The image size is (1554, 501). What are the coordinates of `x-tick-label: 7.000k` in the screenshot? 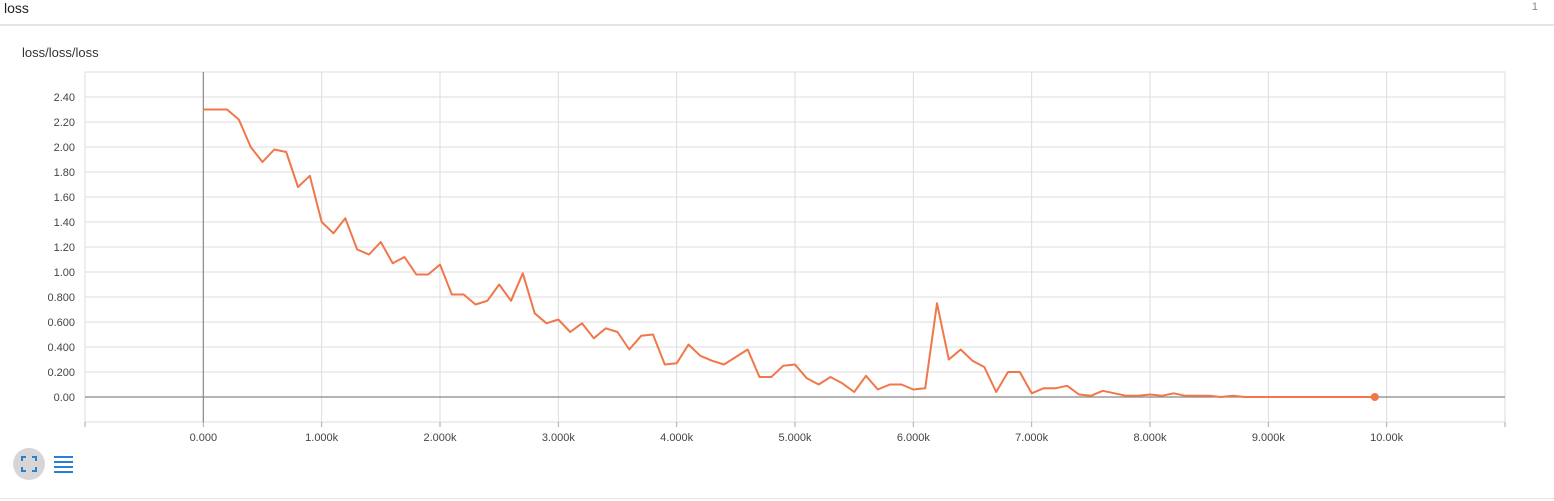 It's located at (1032, 438).